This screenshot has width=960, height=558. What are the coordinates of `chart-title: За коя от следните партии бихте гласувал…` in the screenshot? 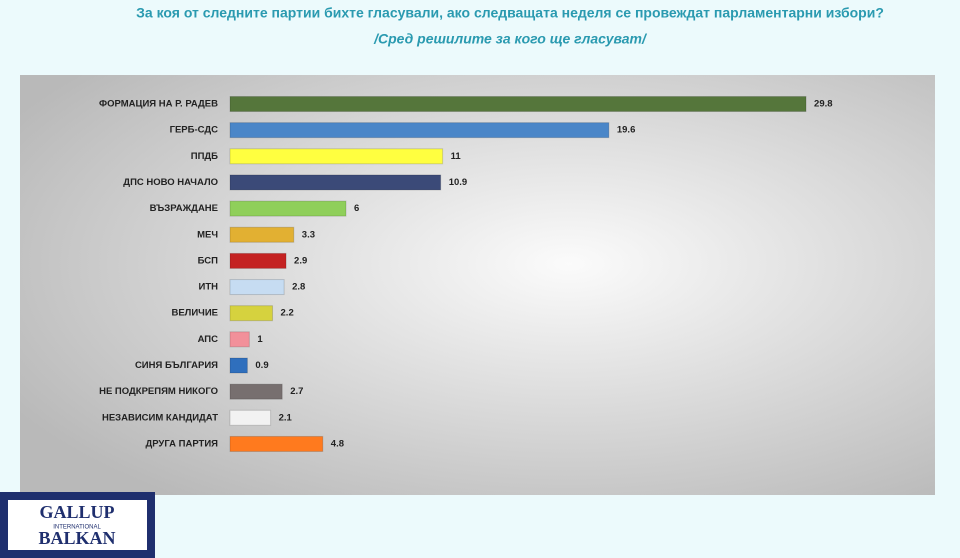 It's located at (510, 13).